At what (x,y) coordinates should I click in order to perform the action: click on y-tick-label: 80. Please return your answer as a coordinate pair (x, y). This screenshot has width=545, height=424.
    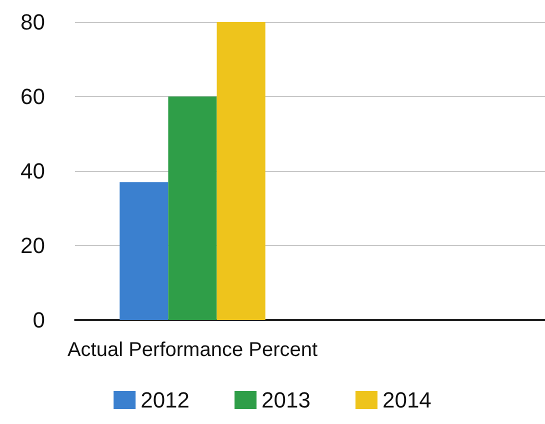
    Looking at the image, I should click on (32, 22).